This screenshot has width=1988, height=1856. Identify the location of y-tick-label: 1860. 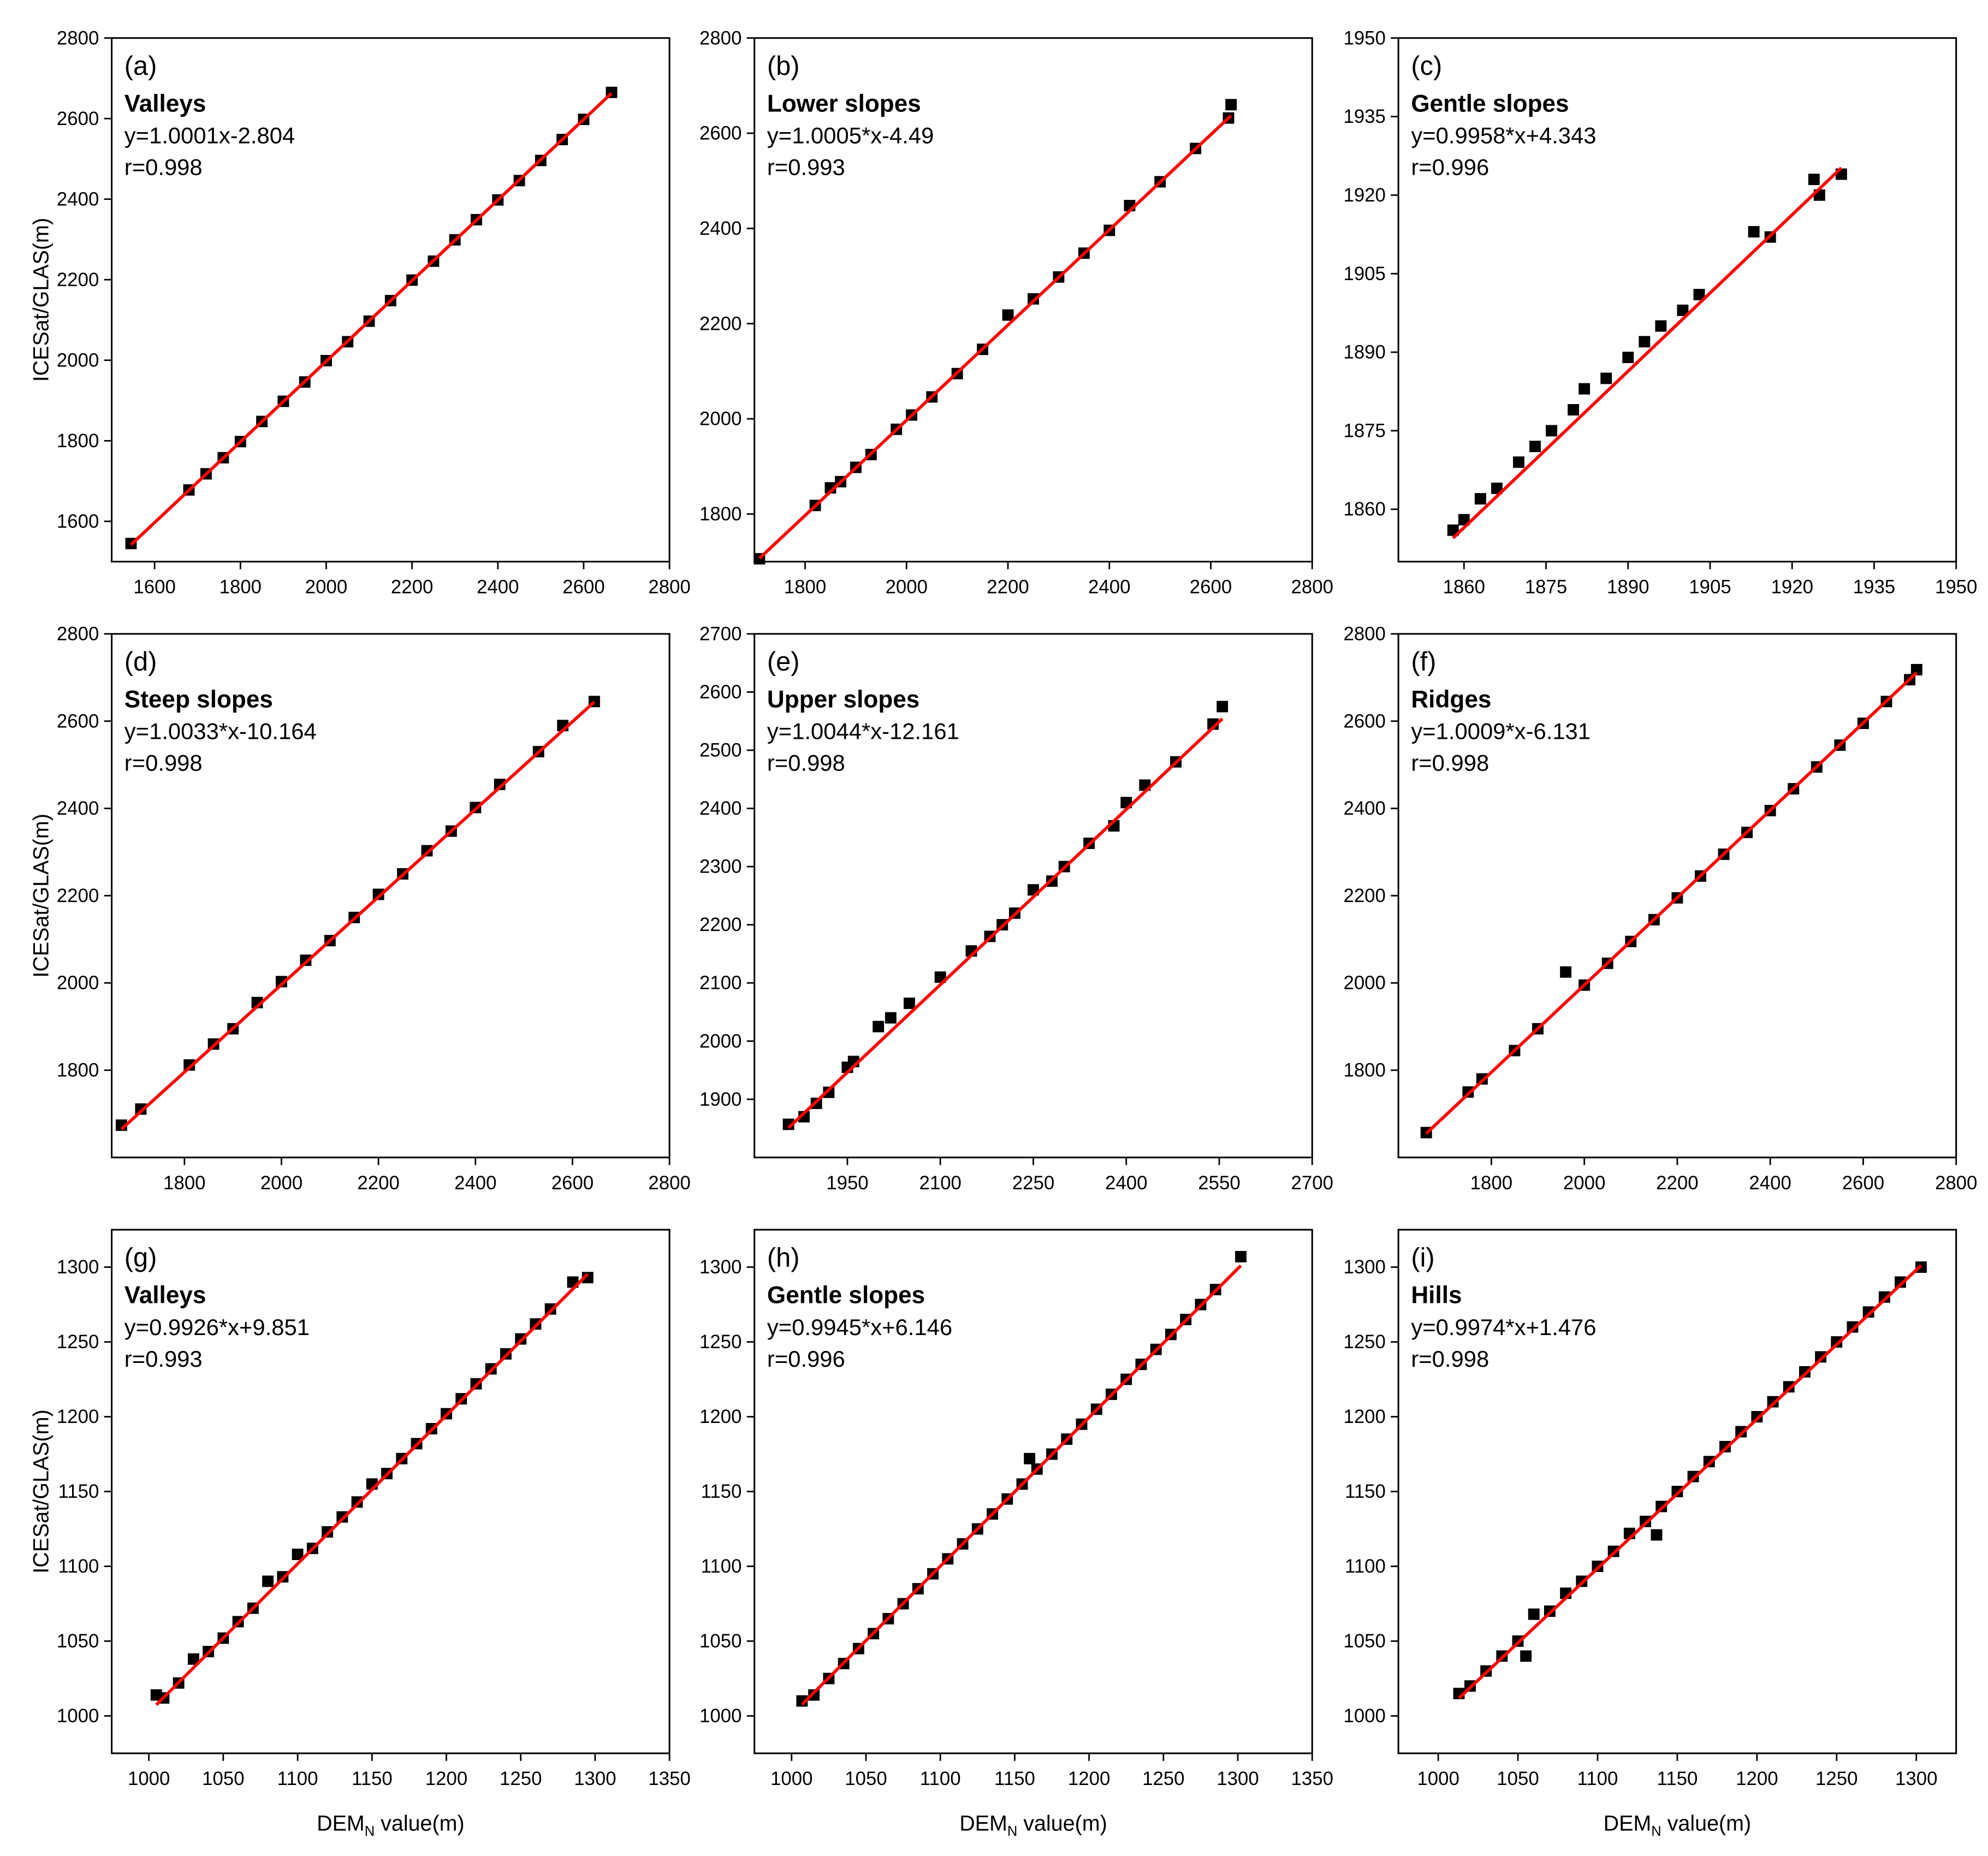
(1364, 509).